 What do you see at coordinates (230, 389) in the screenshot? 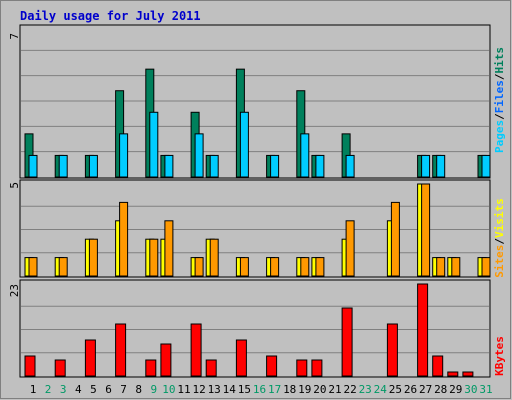
I see `x-tick-label-14: 14` at bounding box center [230, 389].